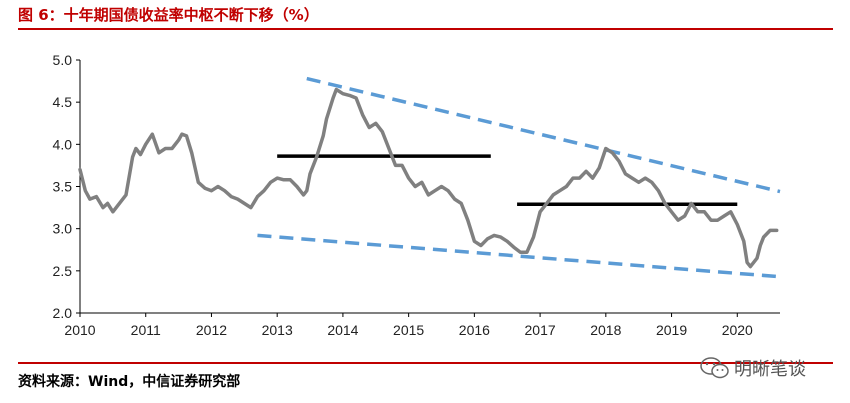 The width and height of the screenshot is (850, 403). Describe the element at coordinates (425, 363) in the screenshot. I see `footer-divider` at that location.